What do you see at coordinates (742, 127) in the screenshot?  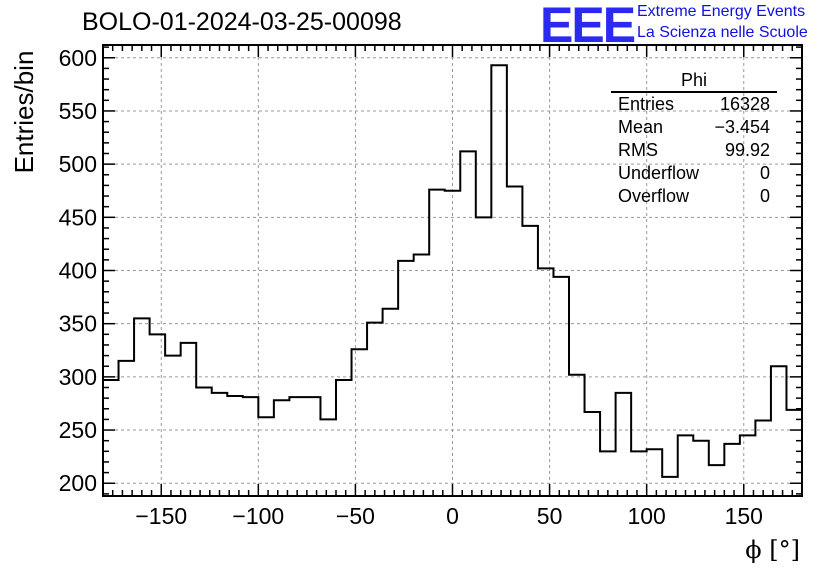 I see `stats-value: −3.454` at bounding box center [742, 127].